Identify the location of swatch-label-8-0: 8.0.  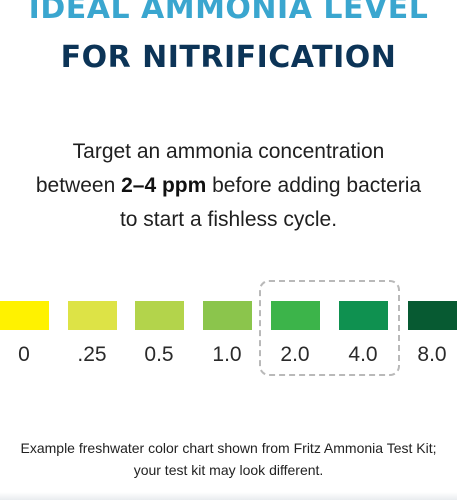
(432, 354).